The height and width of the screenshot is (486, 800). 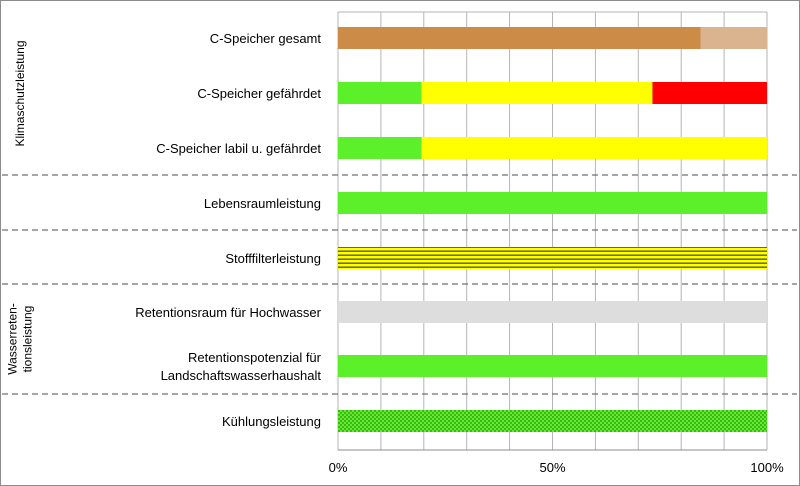 I want to click on x-tick-labels: 0% 50% 100%, so click(x=556, y=467).